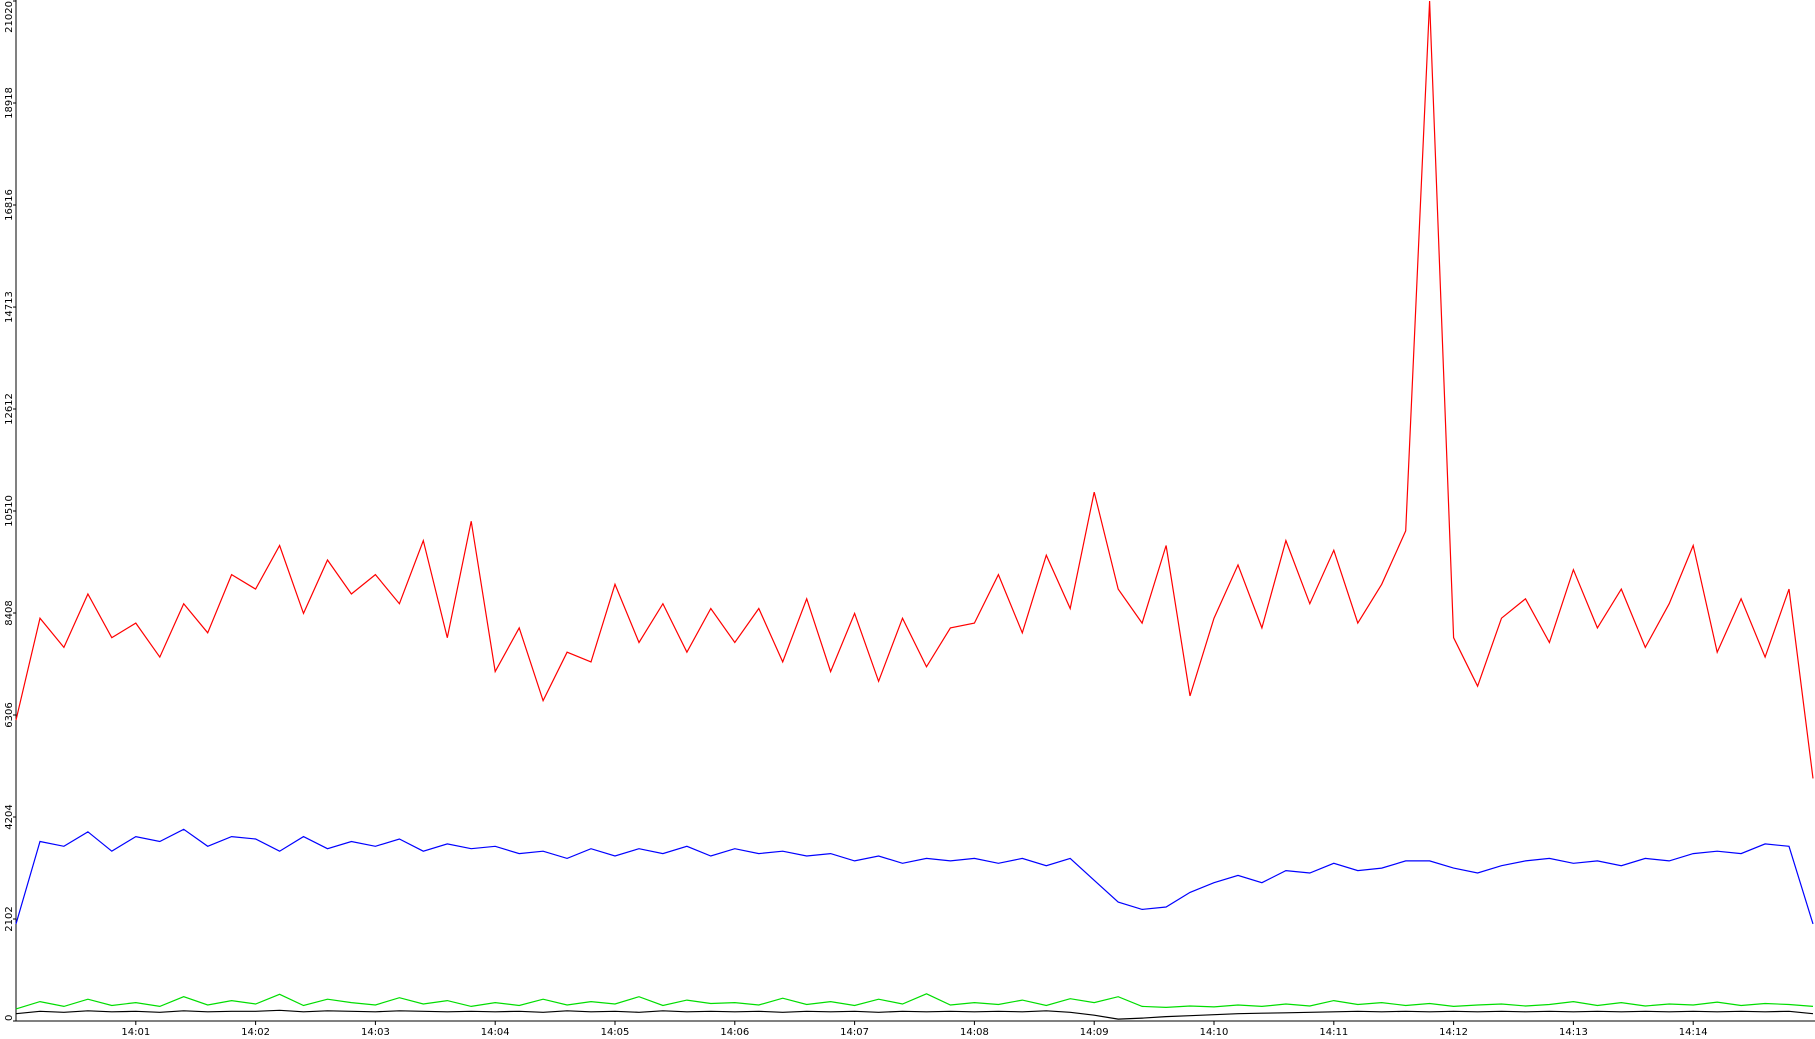 The width and height of the screenshot is (1815, 1039). I want to click on y-tick-label: 2102, so click(9, 918).